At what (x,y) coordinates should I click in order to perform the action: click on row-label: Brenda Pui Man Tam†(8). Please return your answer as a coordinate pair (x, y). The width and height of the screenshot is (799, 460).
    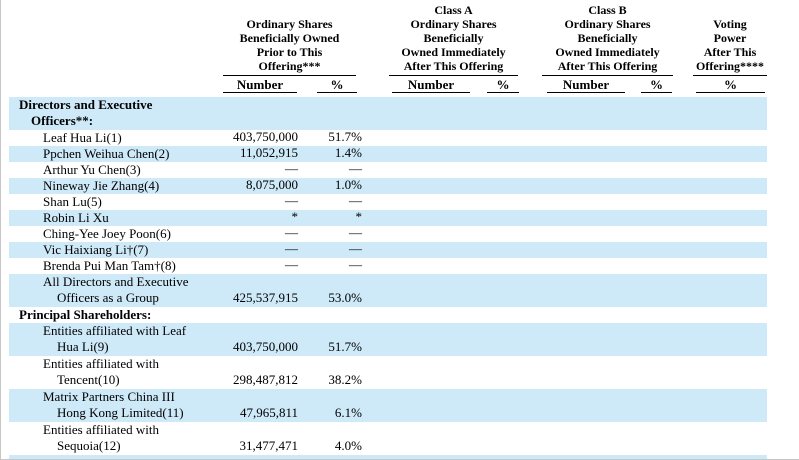
    Looking at the image, I should click on (109, 265).